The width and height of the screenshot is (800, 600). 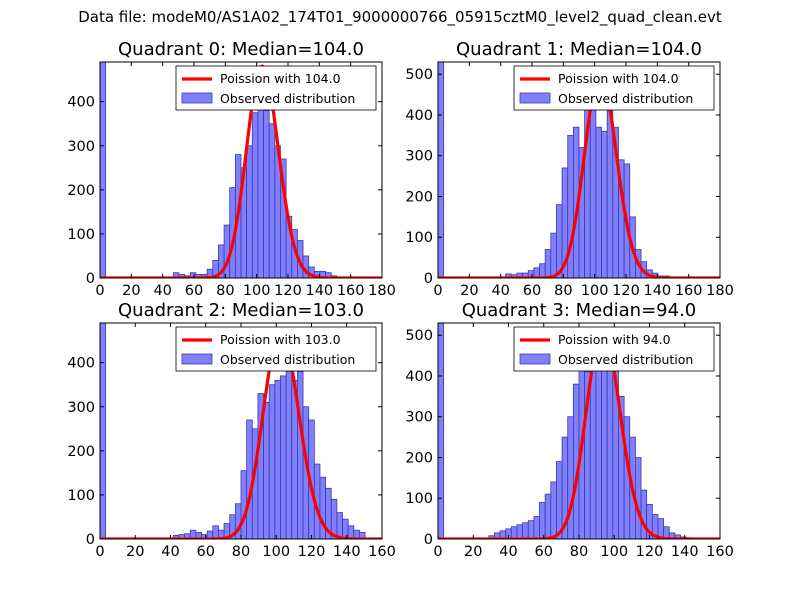 What do you see at coordinates (382, 291) in the screenshot?
I see `x-tick-label: 180` at bounding box center [382, 291].